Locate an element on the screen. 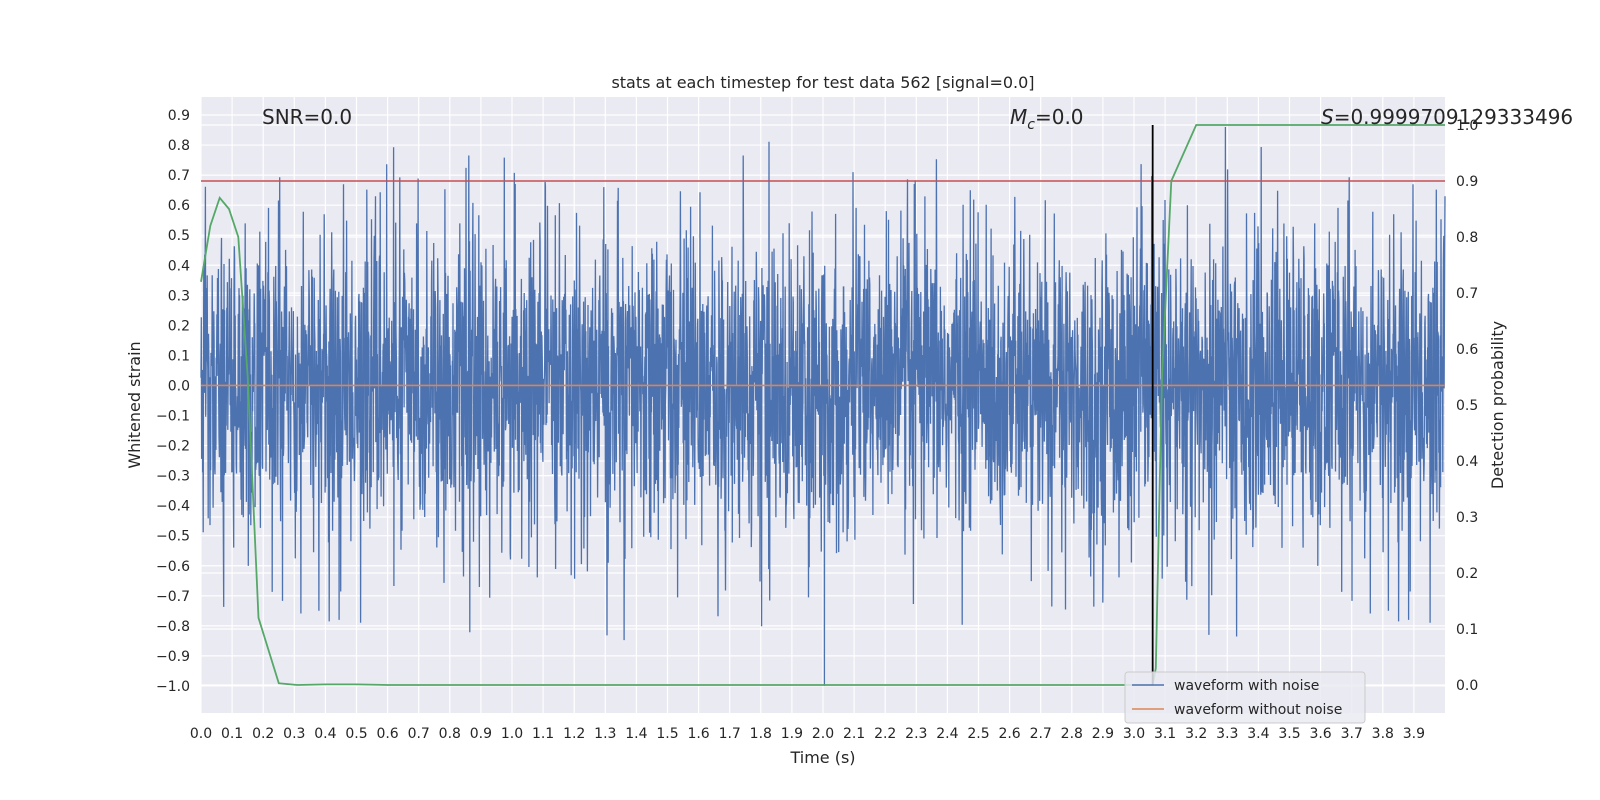 Image resolution: width=1600 pixels, height=800 pixels. x-tick-label: 1.5 is located at coordinates (667, 734).